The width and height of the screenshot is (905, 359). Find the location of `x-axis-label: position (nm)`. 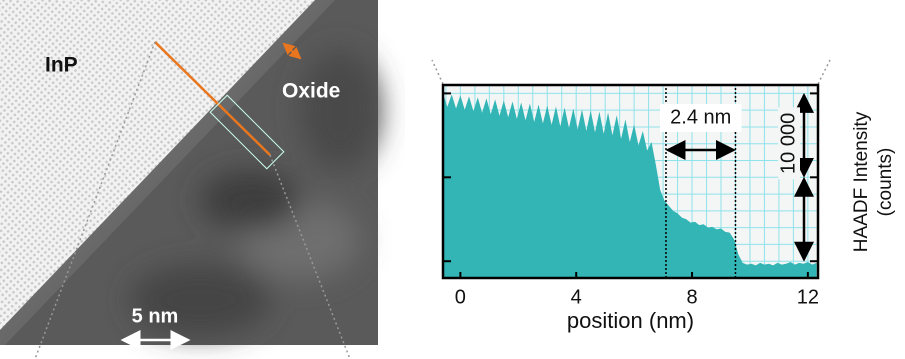

x-axis-label: position (nm) is located at coordinates (630, 320).